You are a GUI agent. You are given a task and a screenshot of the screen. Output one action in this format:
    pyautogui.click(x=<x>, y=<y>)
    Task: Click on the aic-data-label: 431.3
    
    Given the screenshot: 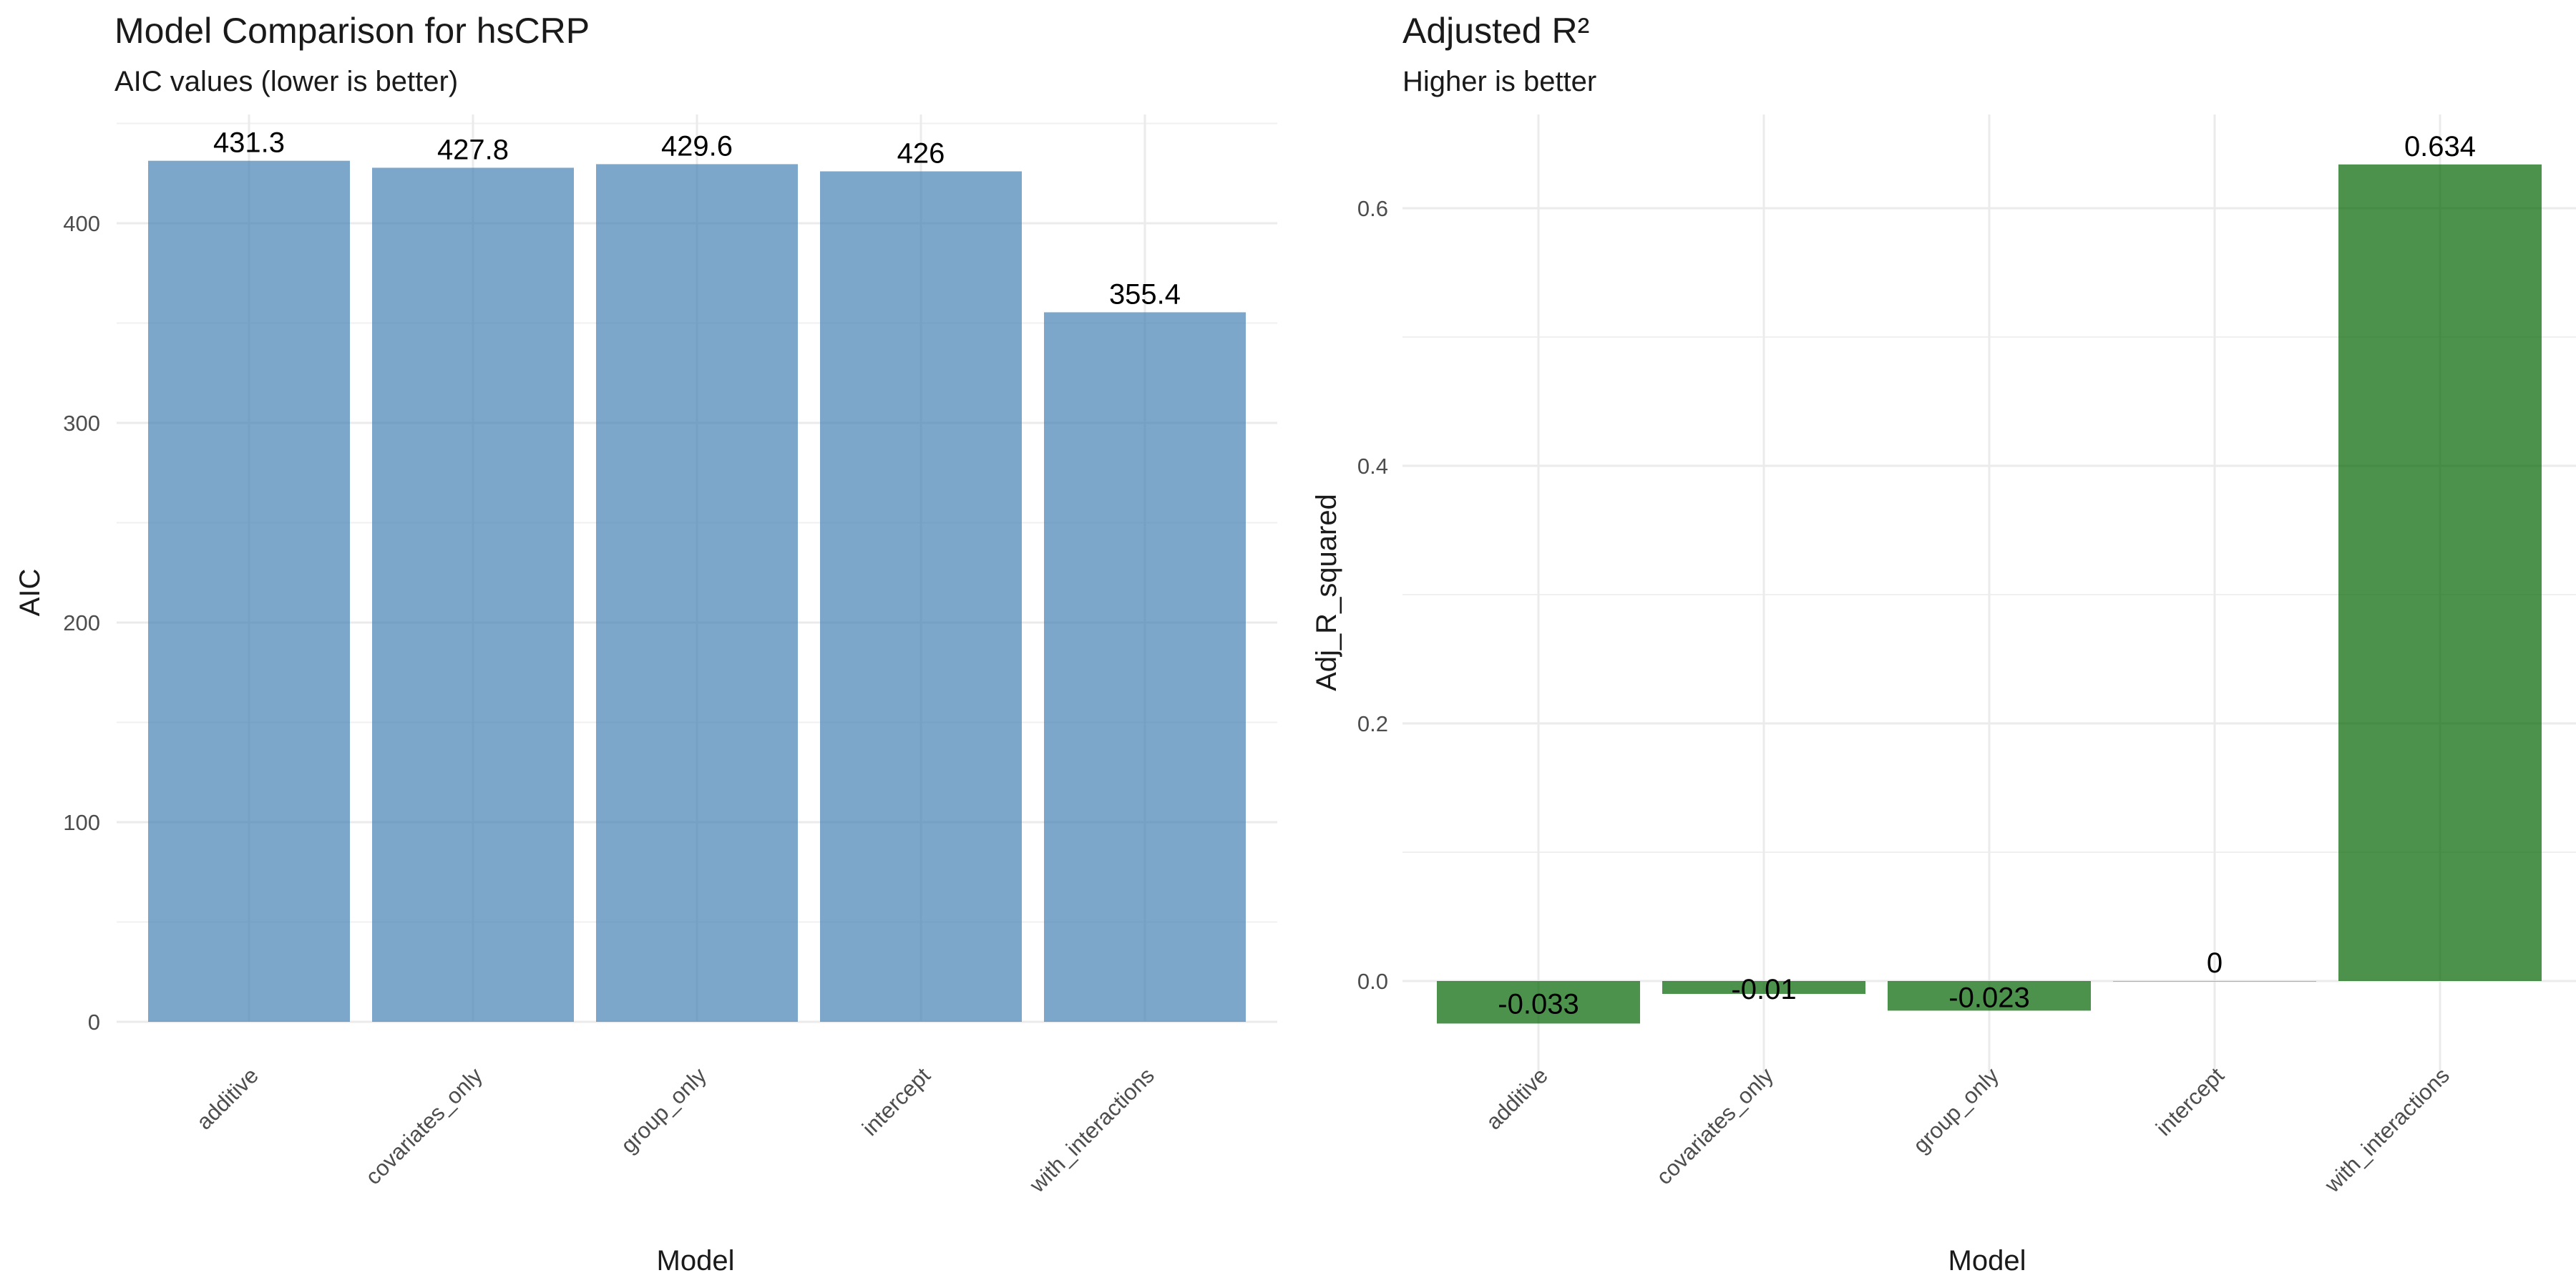 What is the action you would take?
    pyautogui.click(x=249, y=143)
    